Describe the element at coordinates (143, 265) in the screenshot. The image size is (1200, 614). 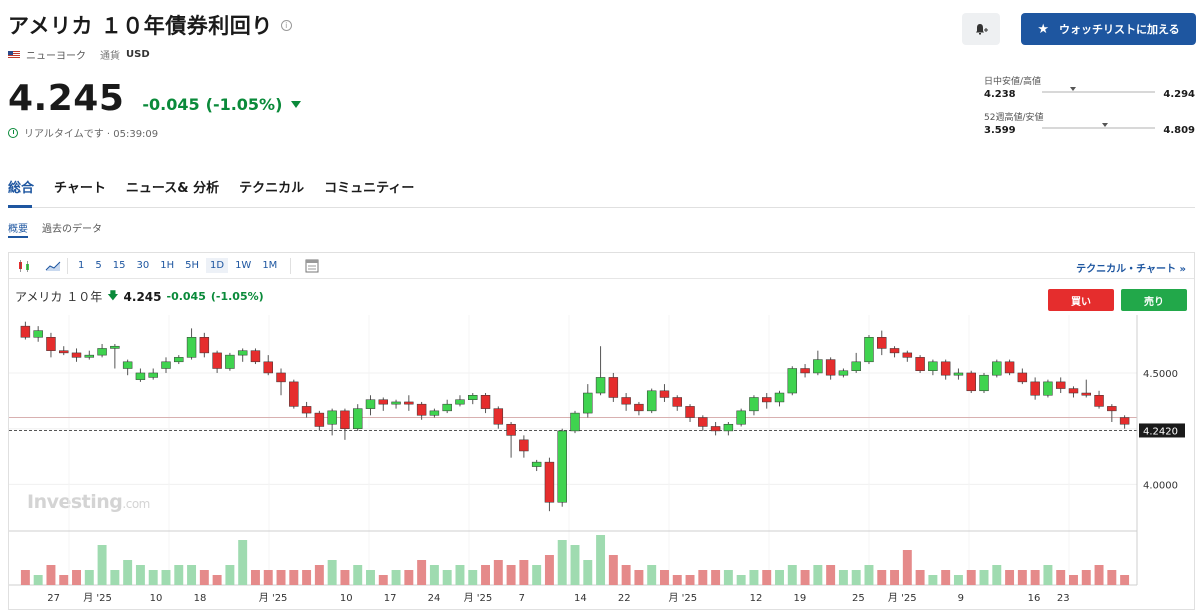
I see `timeframe-30: 30` at that location.